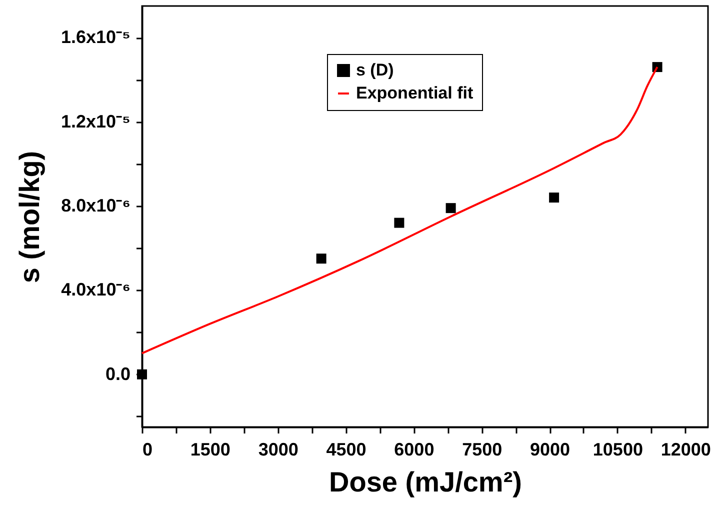  I want to click on x-axis-title: Dose (mJ/cm²), so click(425, 482).